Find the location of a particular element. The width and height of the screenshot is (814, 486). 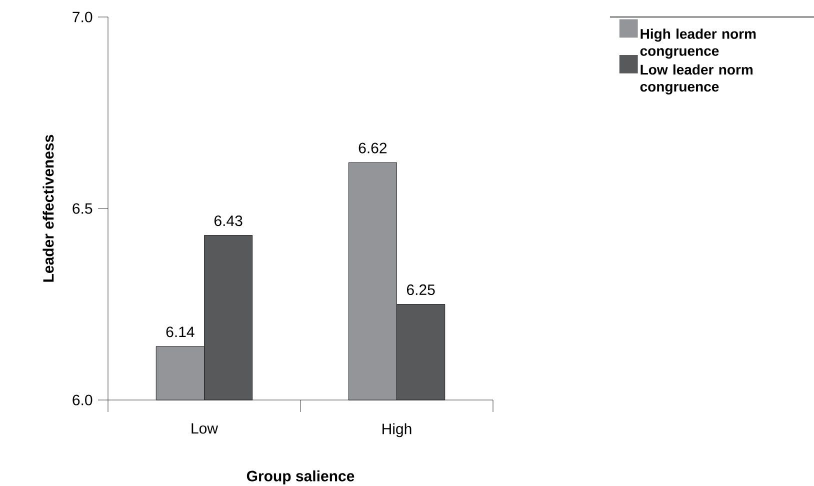

y-tick-label: 6.0 is located at coordinates (82, 400).